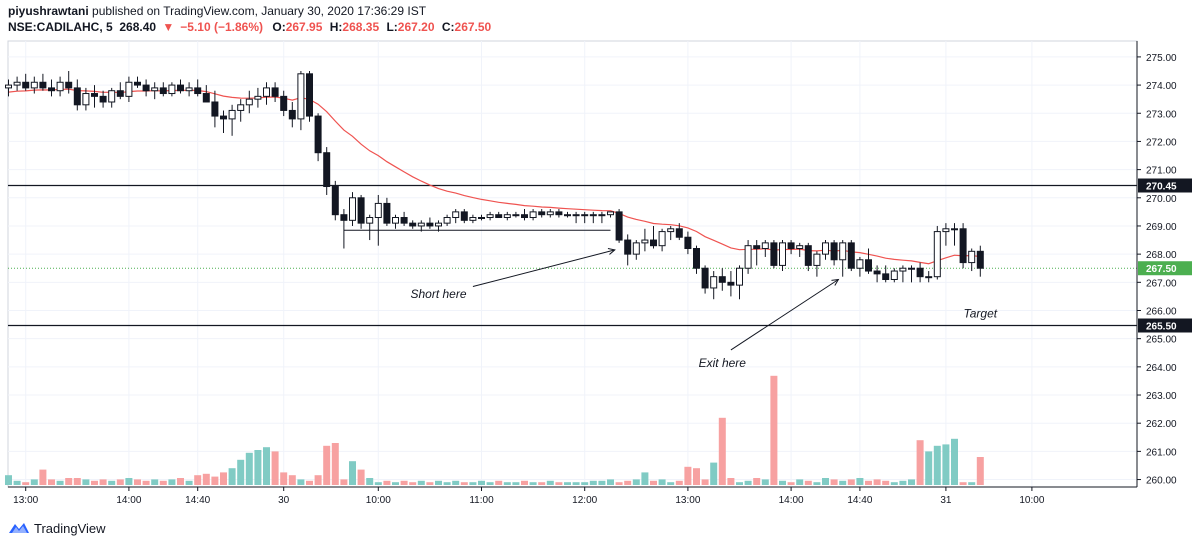  I want to click on price-tick-label: 262.00, so click(1161, 424).